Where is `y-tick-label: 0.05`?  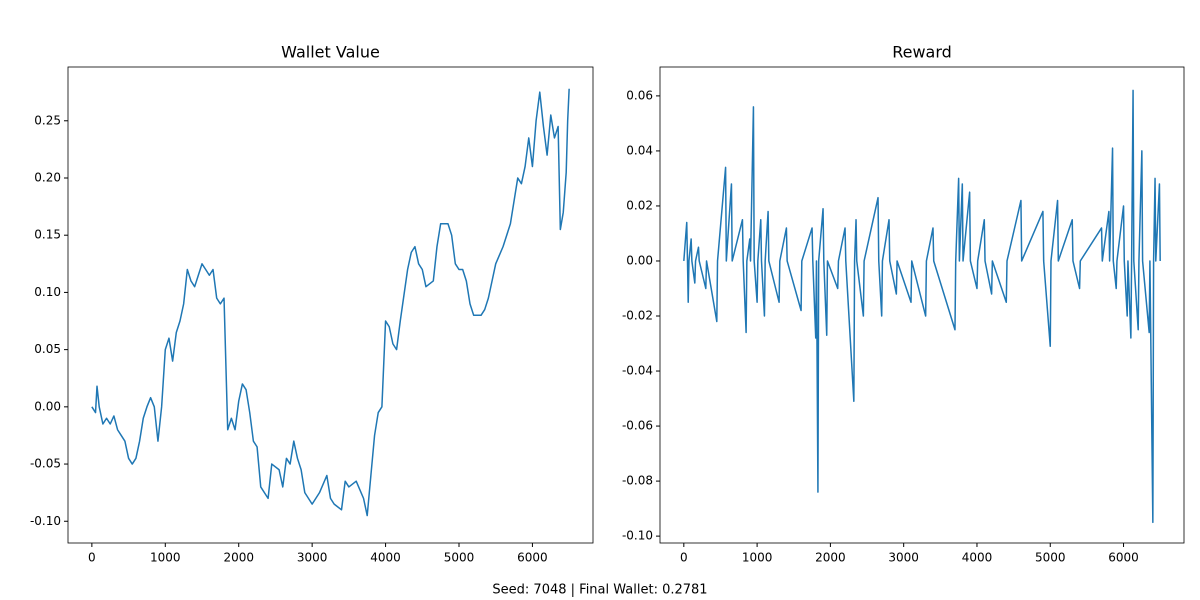 y-tick-label: 0.05 is located at coordinates (47, 349).